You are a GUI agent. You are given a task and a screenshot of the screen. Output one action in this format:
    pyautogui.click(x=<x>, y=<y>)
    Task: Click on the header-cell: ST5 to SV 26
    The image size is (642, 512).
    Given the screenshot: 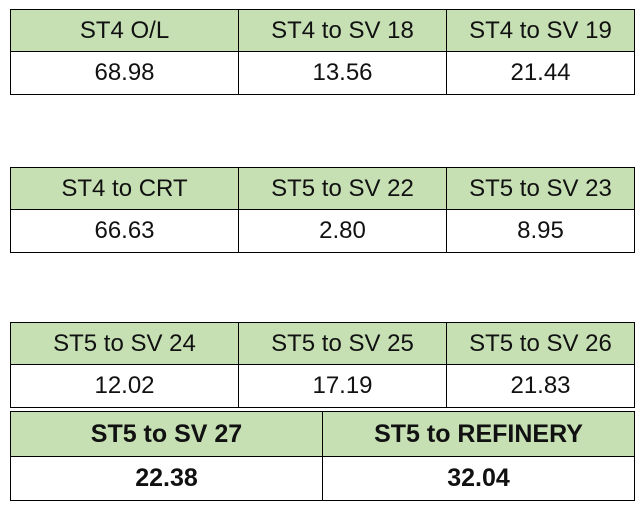 What is the action you would take?
    pyautogui.click(x=540, y=343)
    